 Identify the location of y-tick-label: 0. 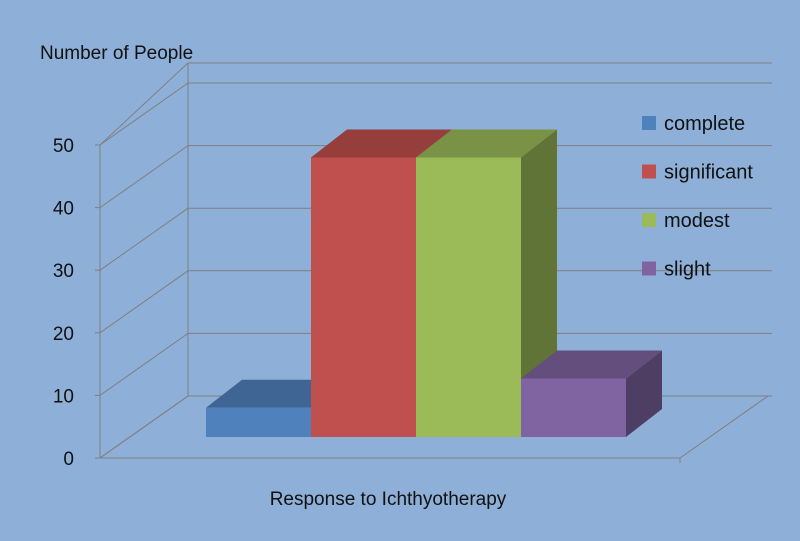
(68, 459).